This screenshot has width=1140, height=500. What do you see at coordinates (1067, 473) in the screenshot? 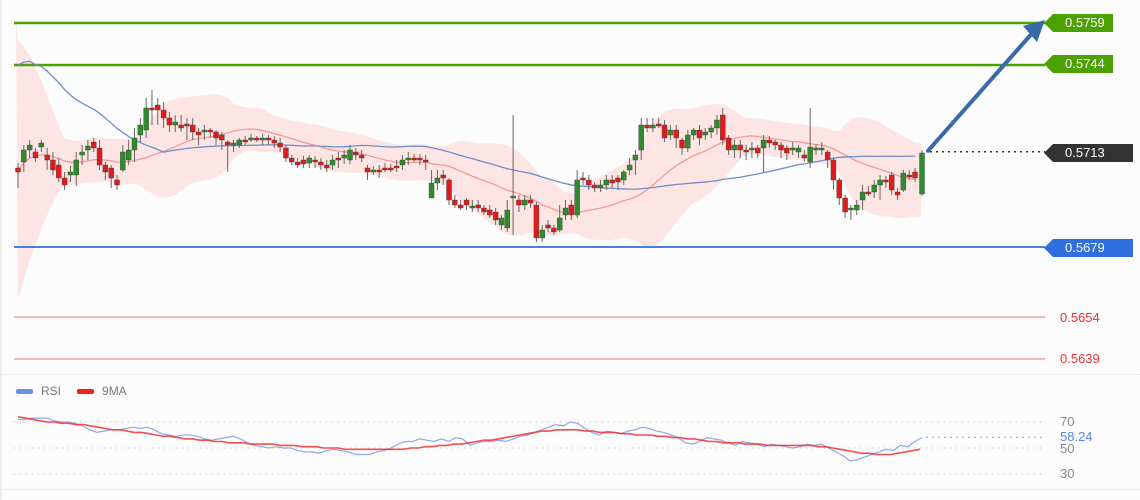
I see `rsi-tick-30: 30` at bounding box center [1067, 473].